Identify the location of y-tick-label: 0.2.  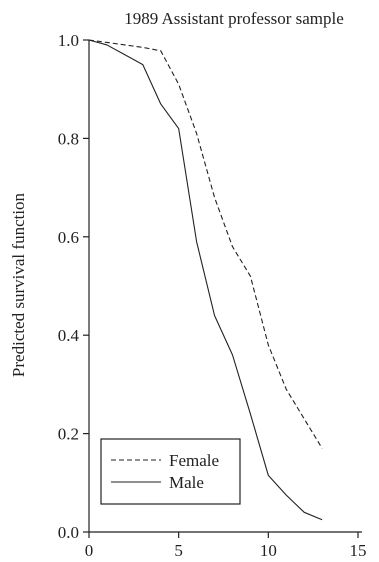
(68, 434).